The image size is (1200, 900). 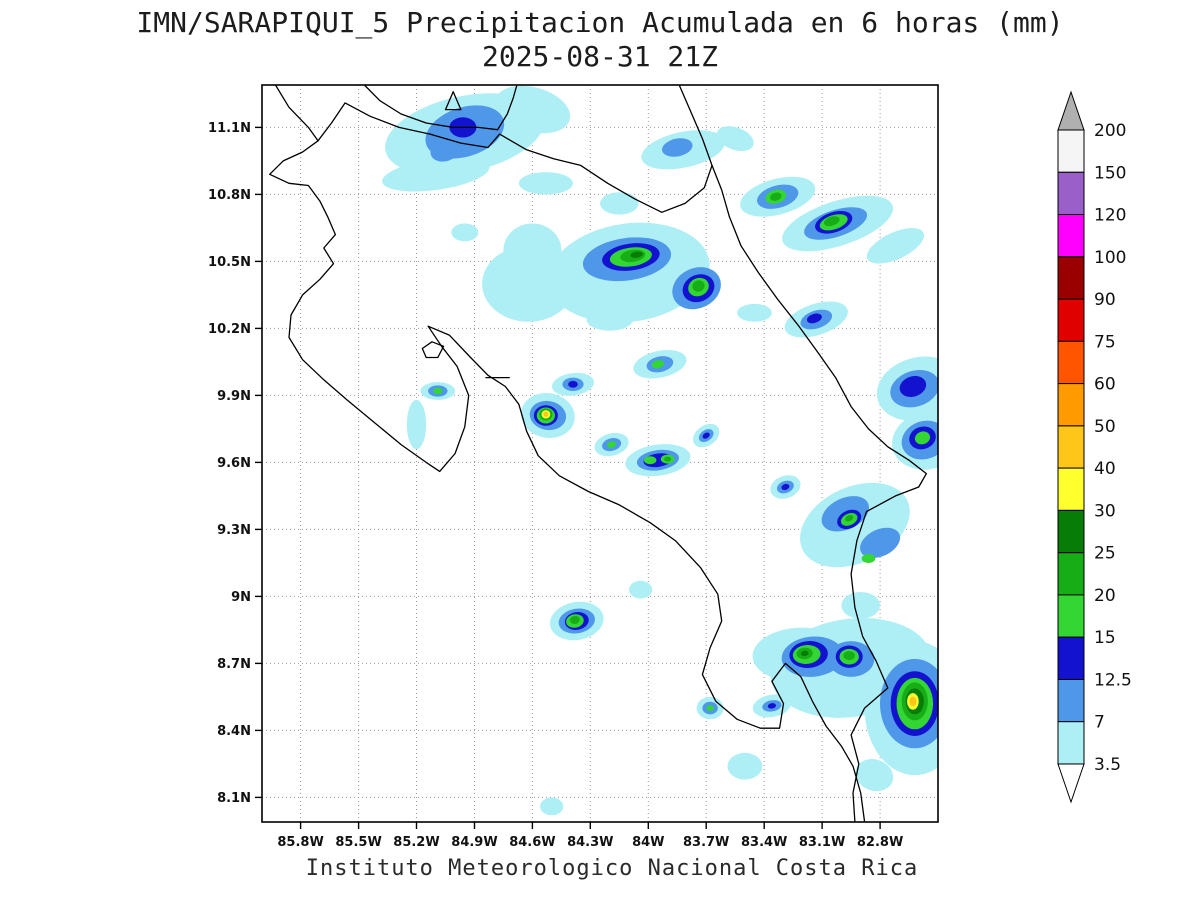 I want to click on colorbar: 200 150 120 100 90 75 60 50 40 30 25 20 15 12.5 7 3.5, so click(x=1094, y=447).